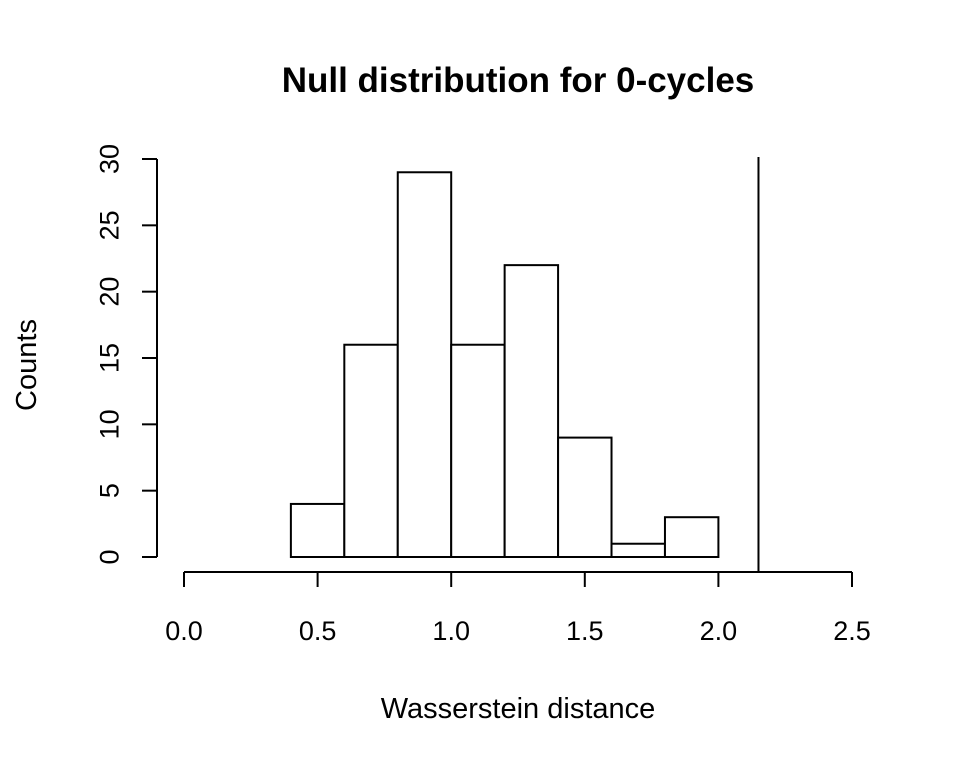 The height and width of the screenshot is (768, 960). Describe the element at coordinates (27, 365) in the screenshot. I see `y-axis-label: Counts` at that location.